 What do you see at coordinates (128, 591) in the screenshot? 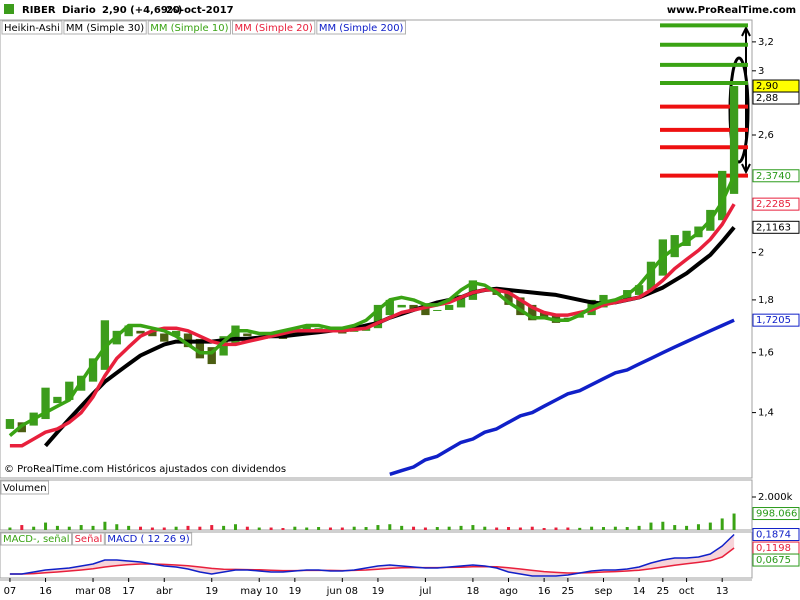
I see `x-tick-label: 17` at bounding box center [128, 591].